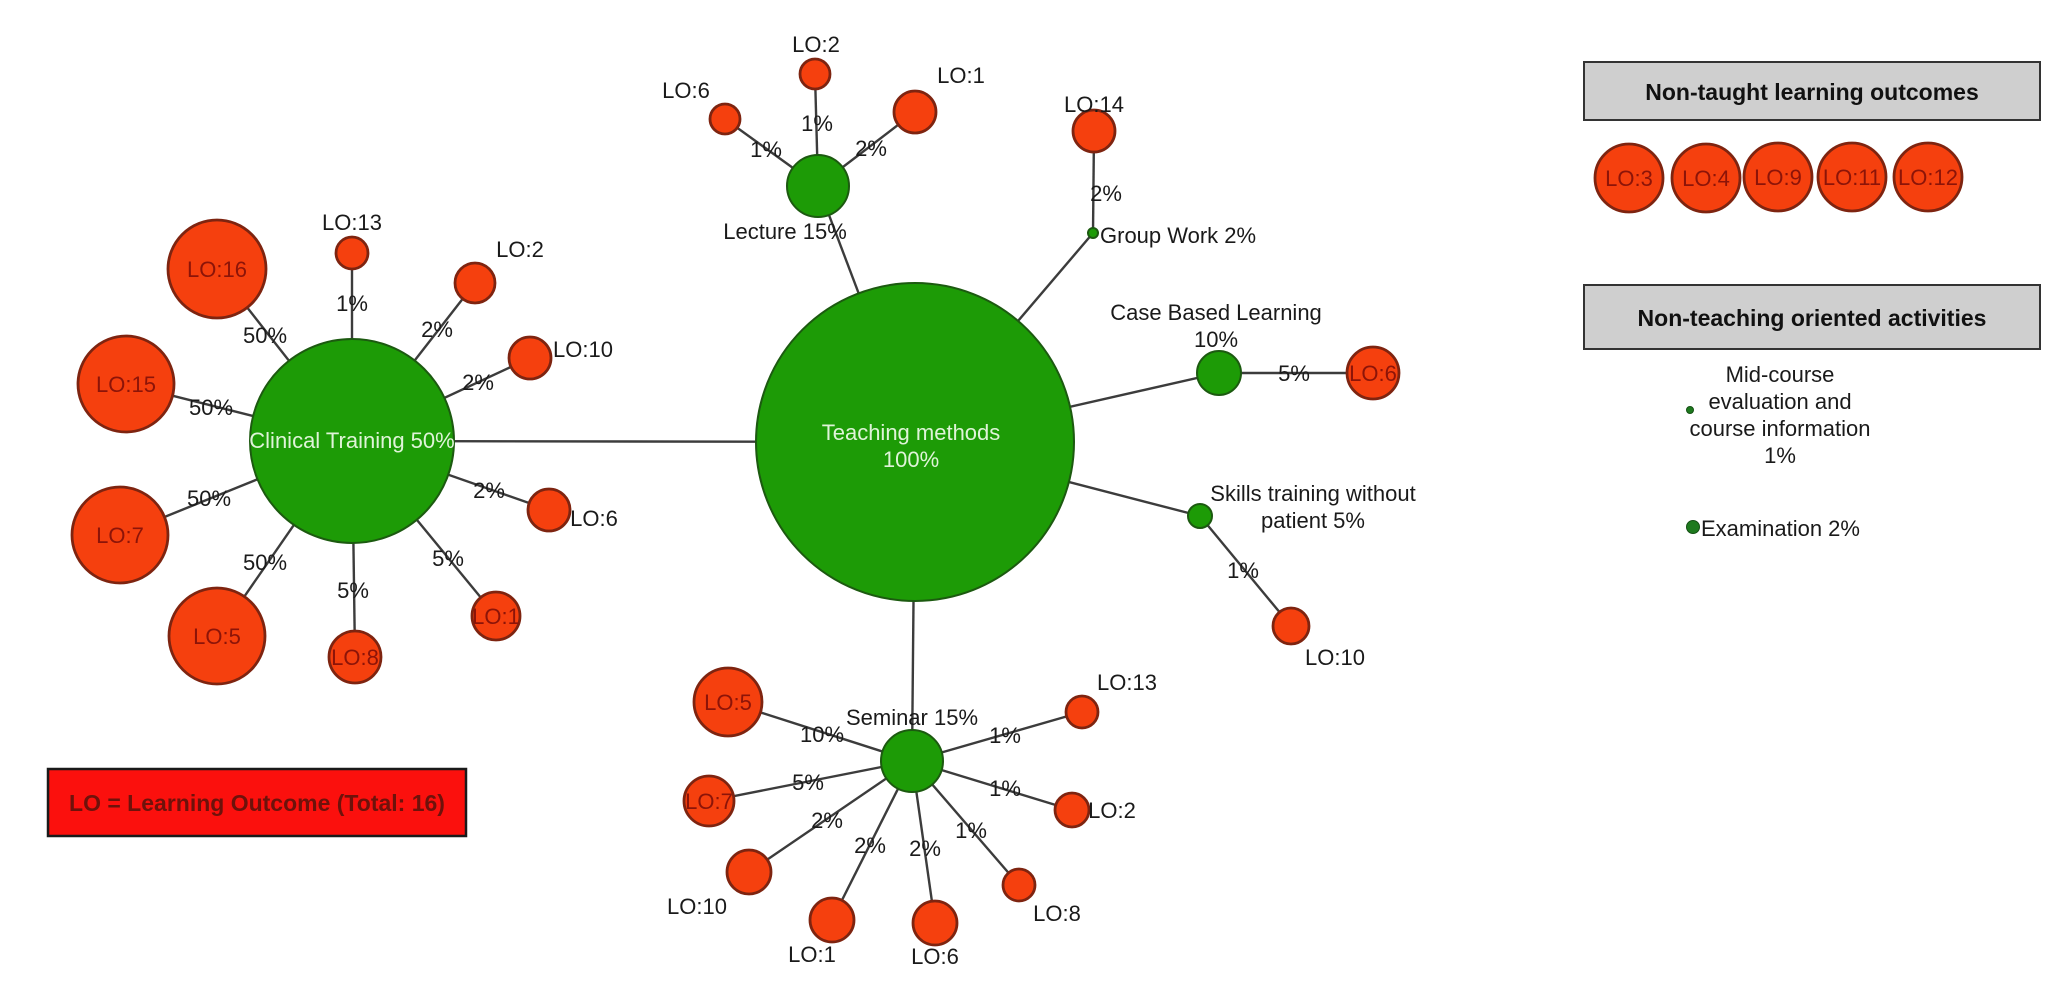 The width and height of the screenshot is (2059, 1001). I want to click on svg-text: course information, so click(1780, 428).